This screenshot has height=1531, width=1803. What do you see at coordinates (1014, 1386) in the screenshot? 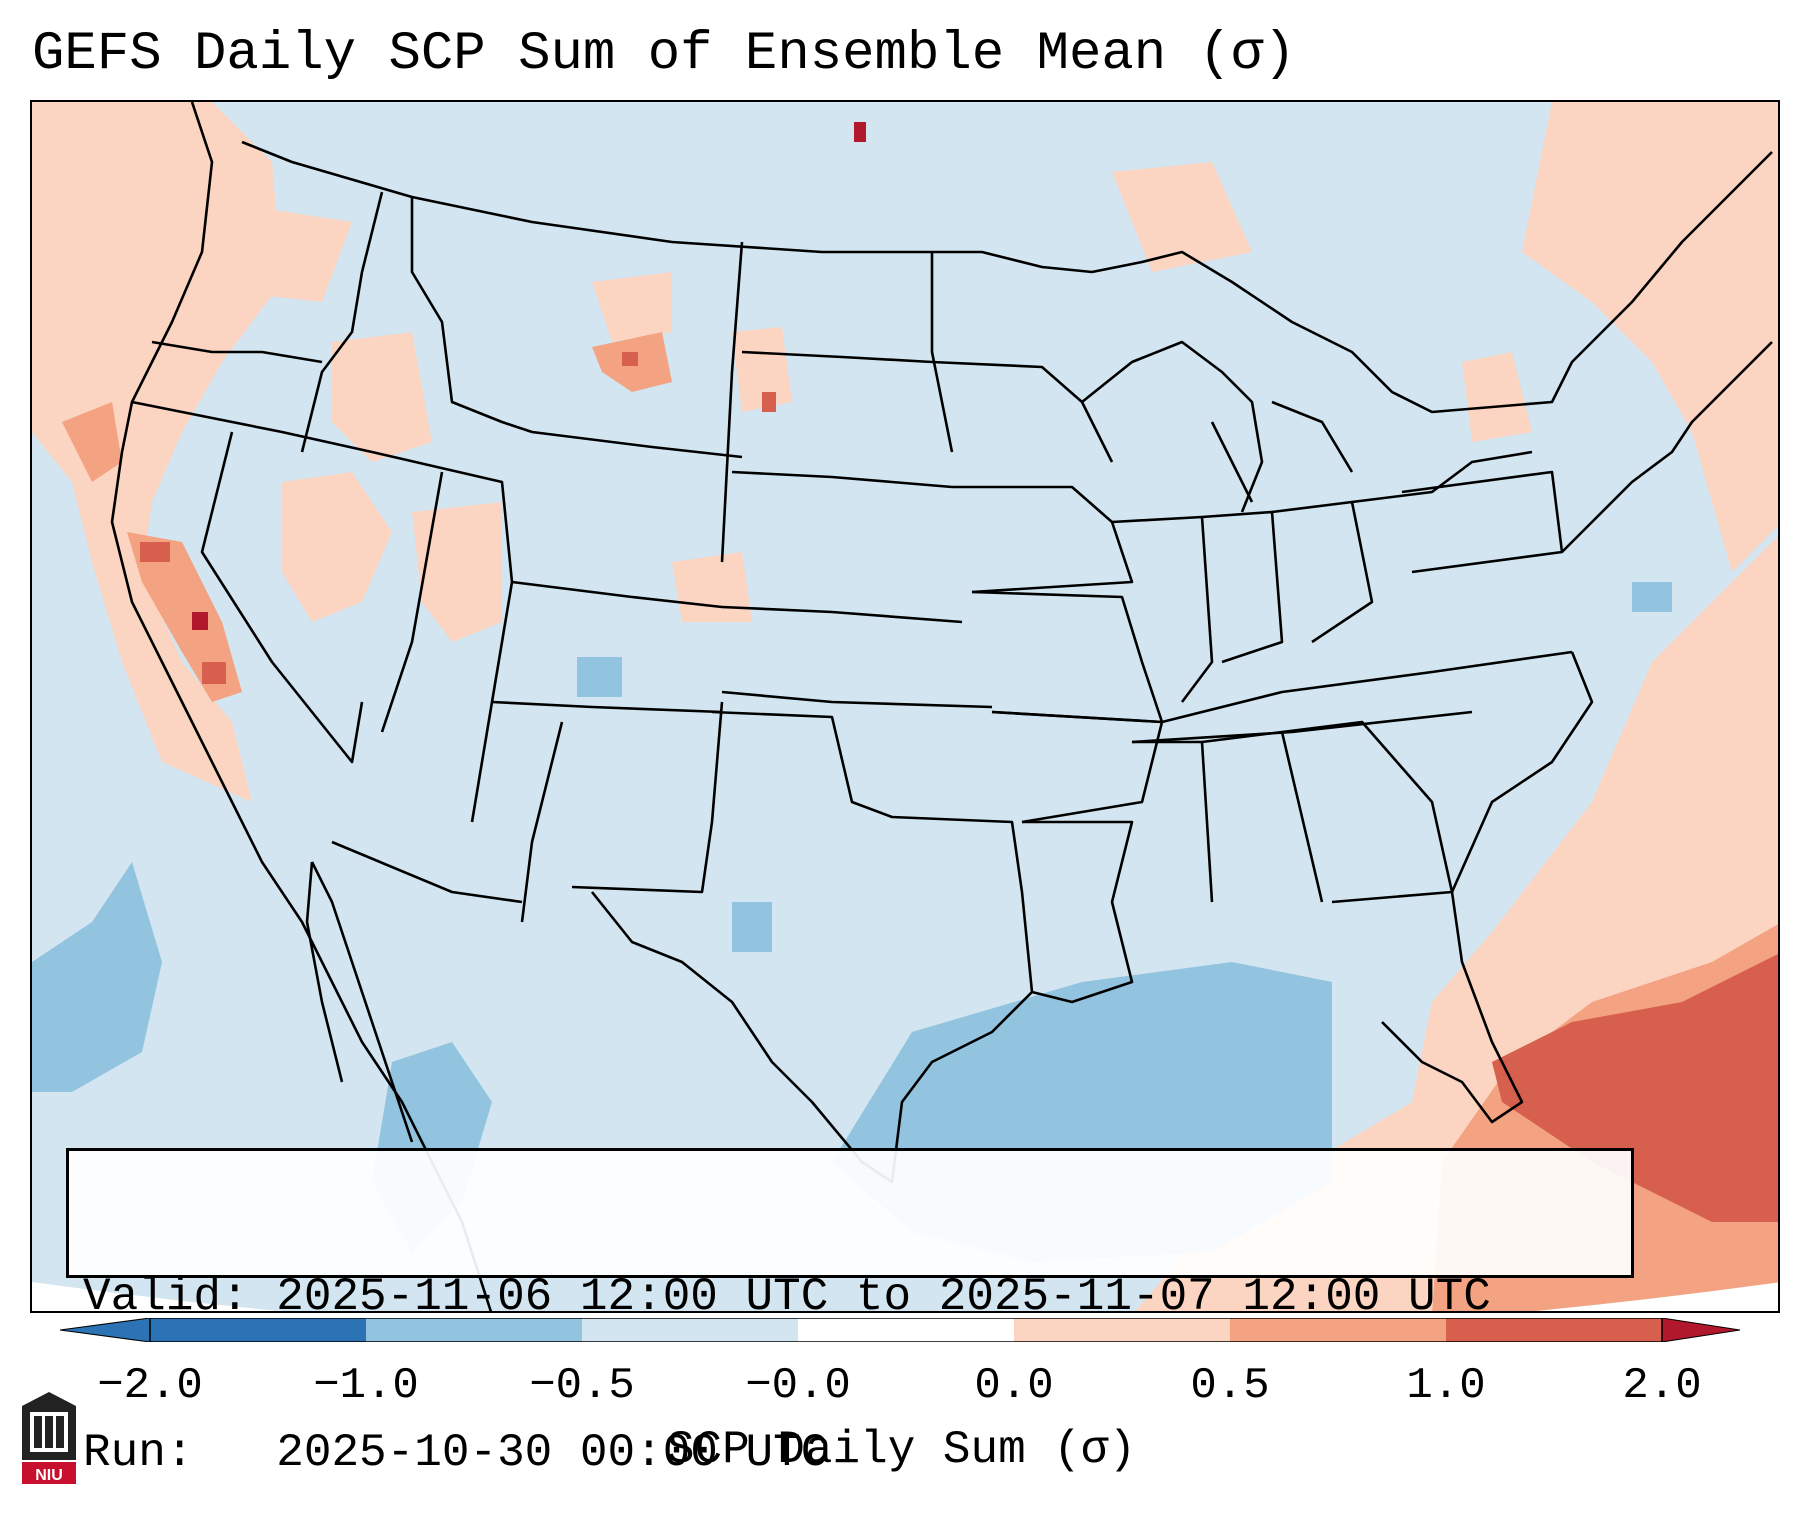
I see `colorbar-tick-label: 0.0` at bounding box center [1014, 1386].